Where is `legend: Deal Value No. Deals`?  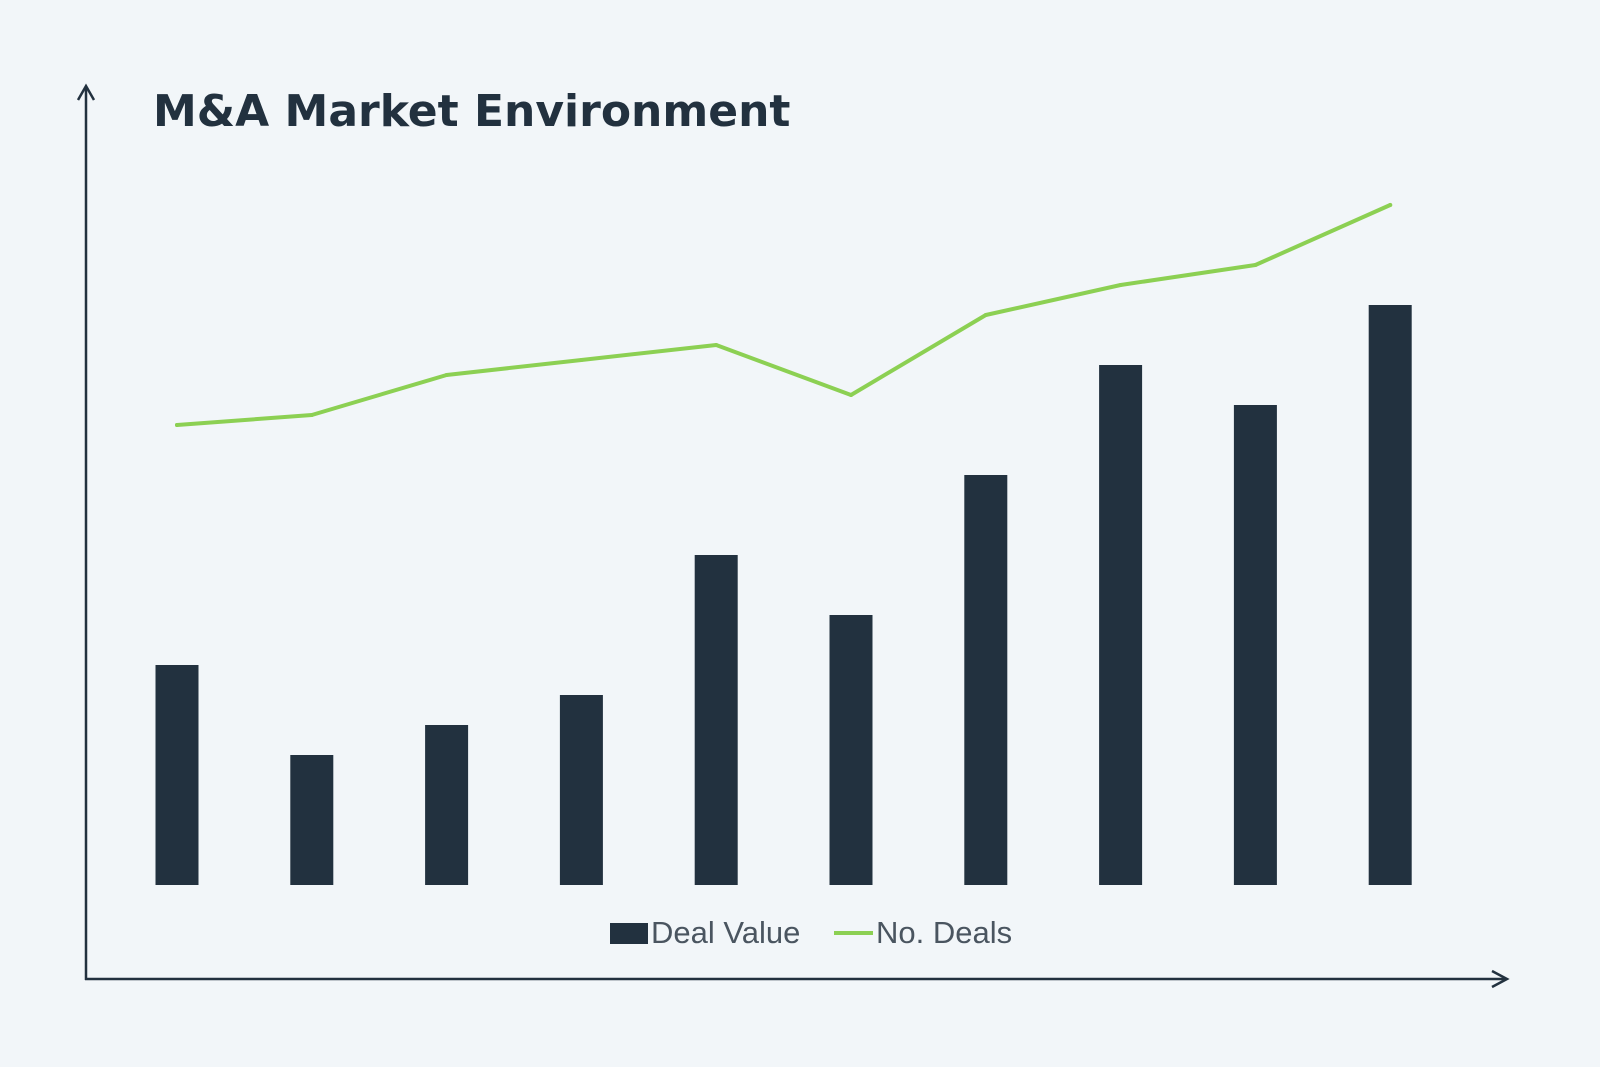
legend: Deal Value No. Deals is located at coordinates (811, 932).